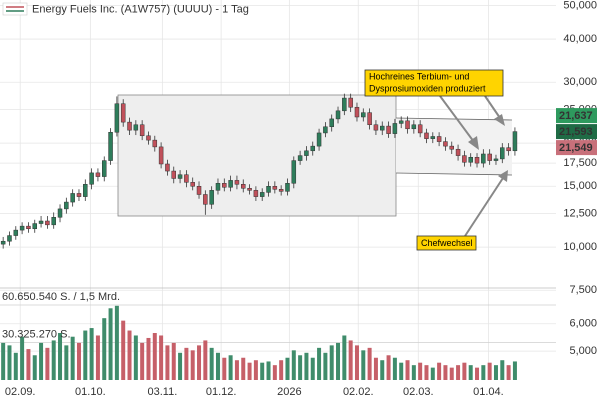  I want to click on price-label: 21,637, so click(576, 116).